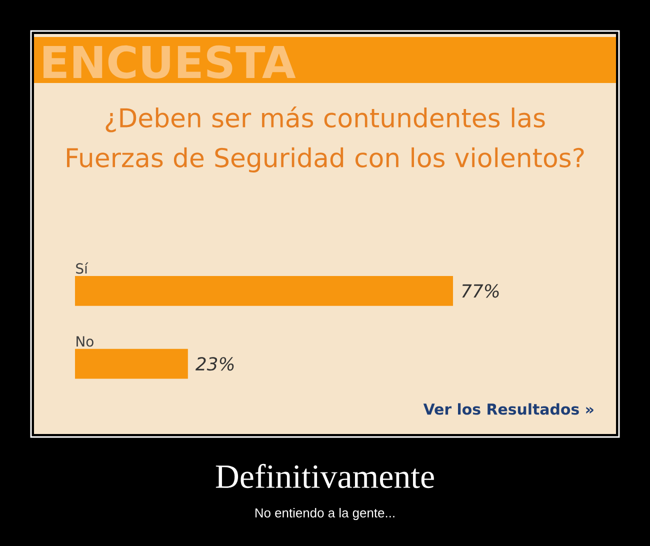 The width and height of the screenshot is (650, 546). Describe the element at coordinates (170, 62) in the screenshot. I see `text: ENCUESTA` at that location.